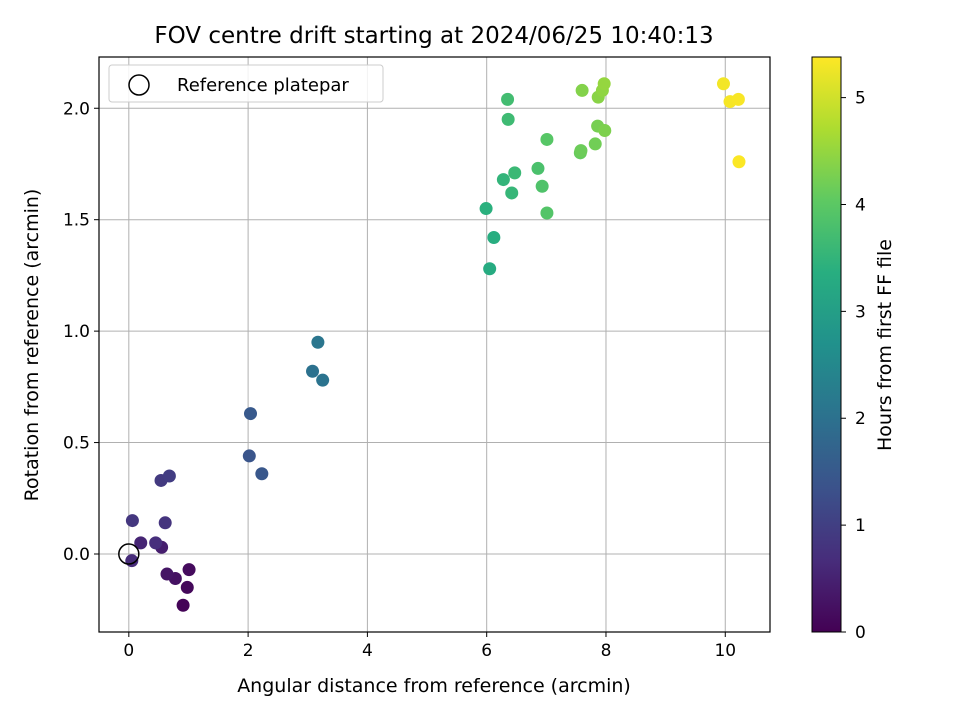 Image resolution: width=960 pixels, height=720 pixels. Describe the element at coordinates (885, 345) in the screenshot. I see `colorbar-label: Hours from first FF file` at that location.